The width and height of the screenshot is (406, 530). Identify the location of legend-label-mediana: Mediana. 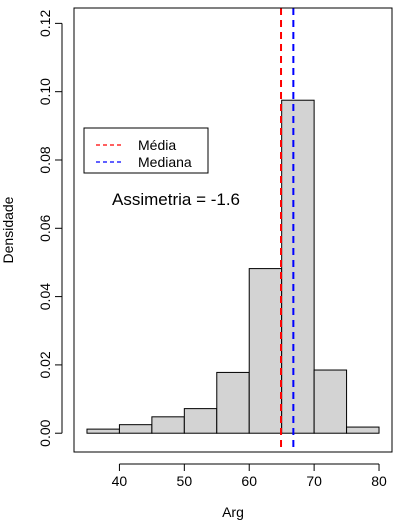
(165, 162).